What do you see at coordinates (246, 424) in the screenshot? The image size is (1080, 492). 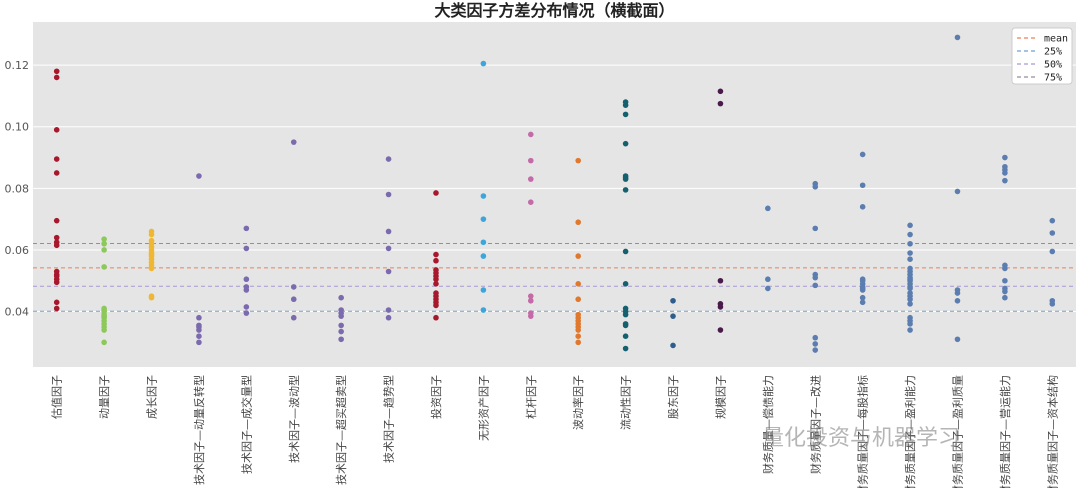 I see `x-tick-label: 技术因子—成交量型` at bounding box center [246, 424].